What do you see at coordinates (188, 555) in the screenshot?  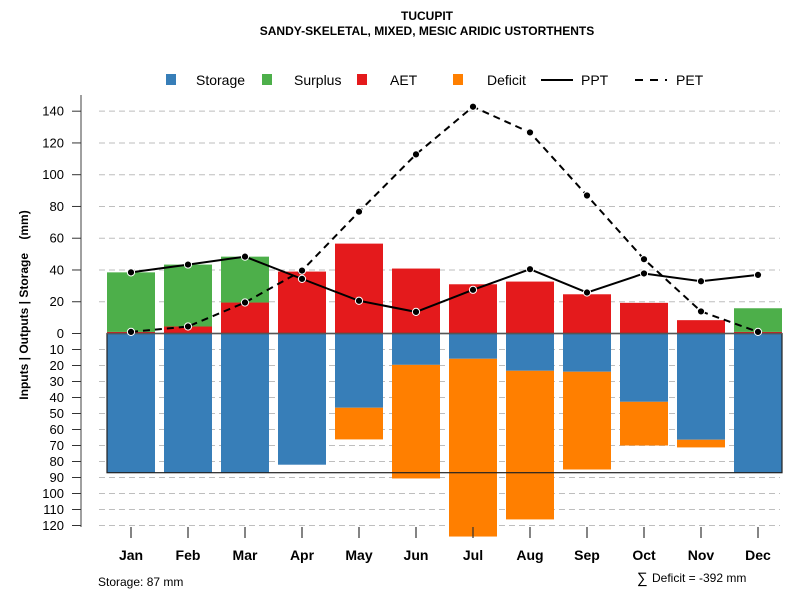 I see `x-tick-label-feb: Feb` at bounding box center [188, 555].